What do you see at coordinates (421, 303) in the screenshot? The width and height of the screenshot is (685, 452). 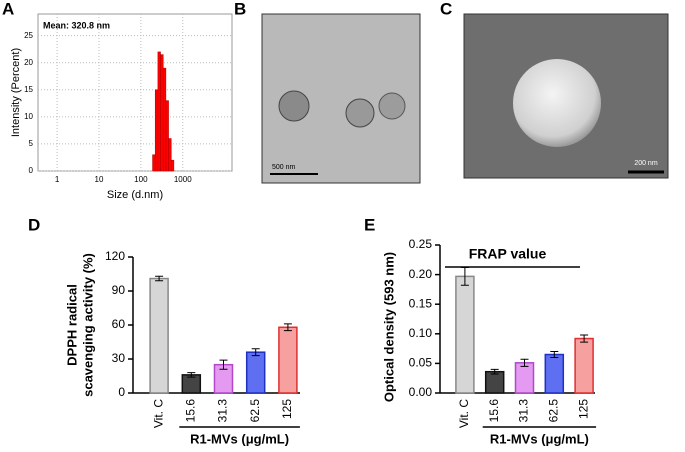 I see `y-tick-label: 0.15` at bounding box center [421, 303].